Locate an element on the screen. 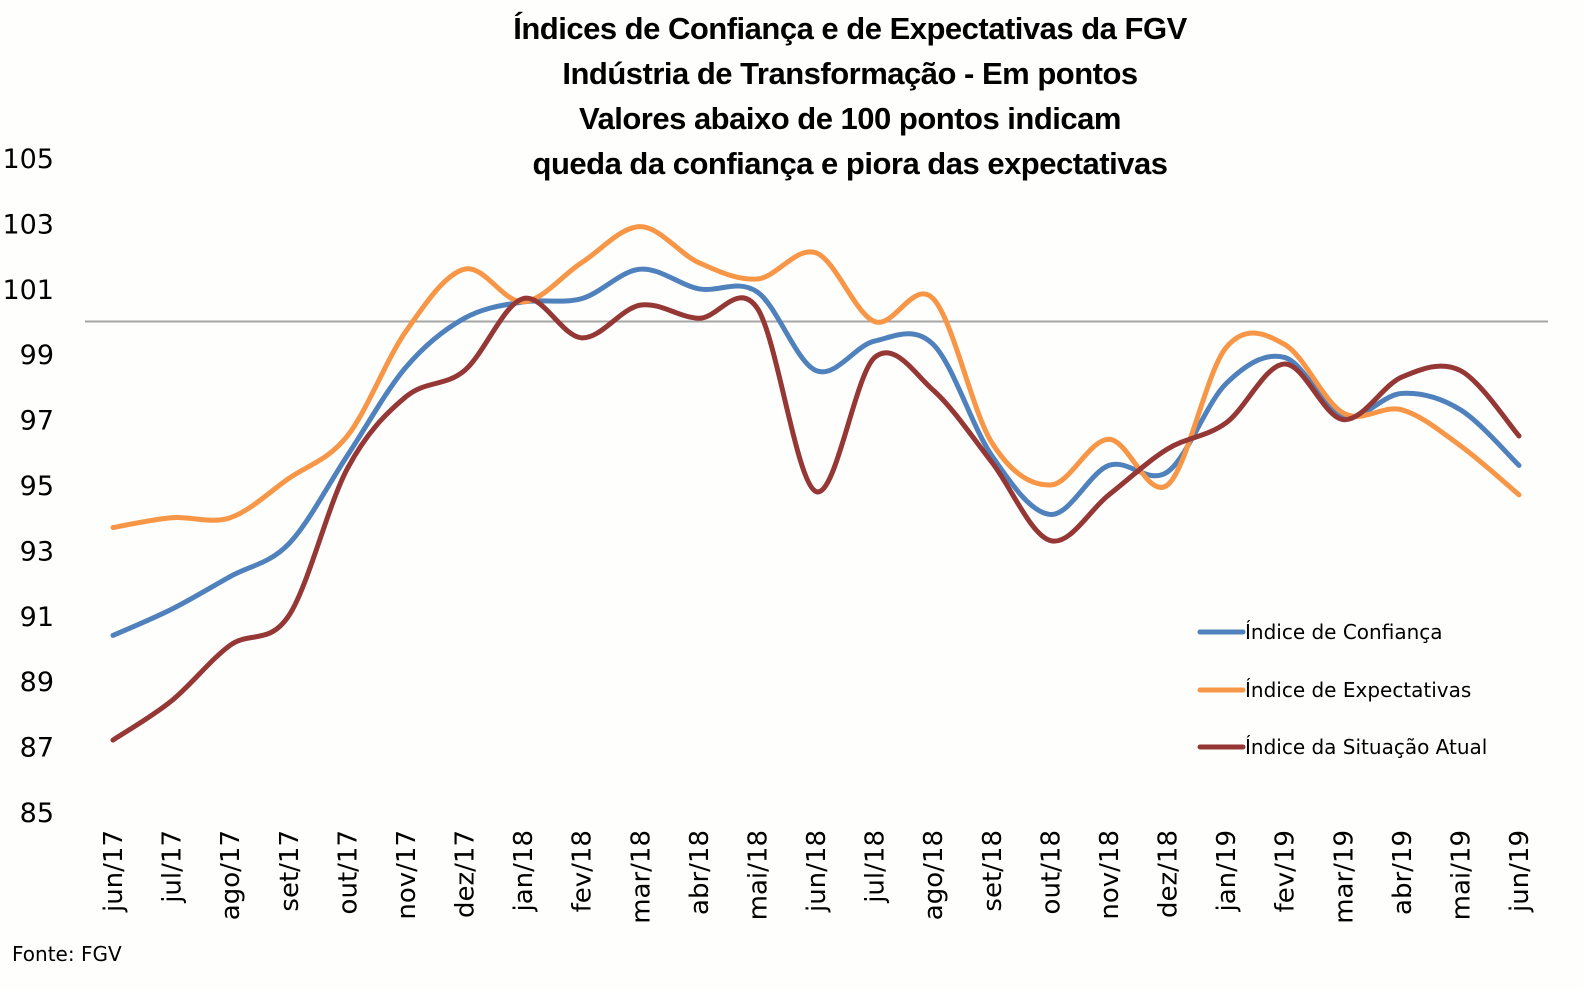  y-tick-label: 89 is located at coordinates (37, 682).